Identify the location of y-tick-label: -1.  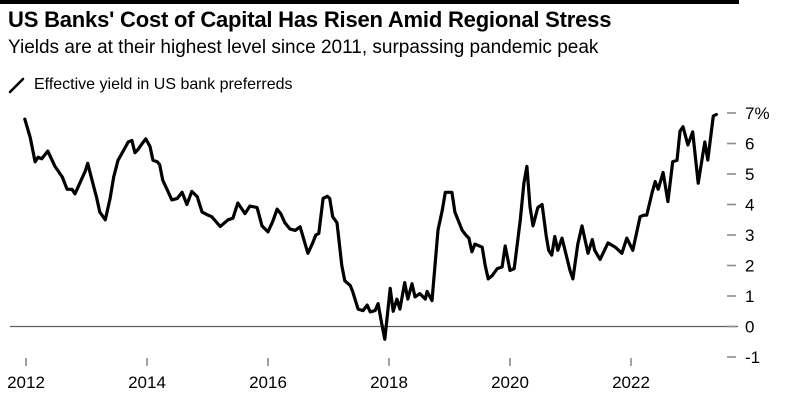
(752, 357).